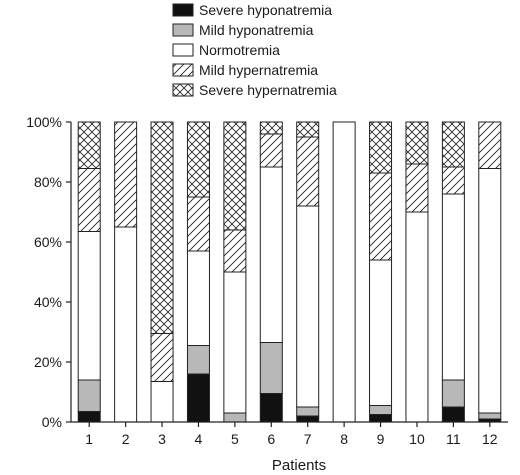 Image resolution: width=520 pixels, height=475 pixels. What do you see at coordinates (198, 224) in the screenshot?
I see `bar-segment-patient-4-mild-hypernatremia` at bounding box center [198, 224].